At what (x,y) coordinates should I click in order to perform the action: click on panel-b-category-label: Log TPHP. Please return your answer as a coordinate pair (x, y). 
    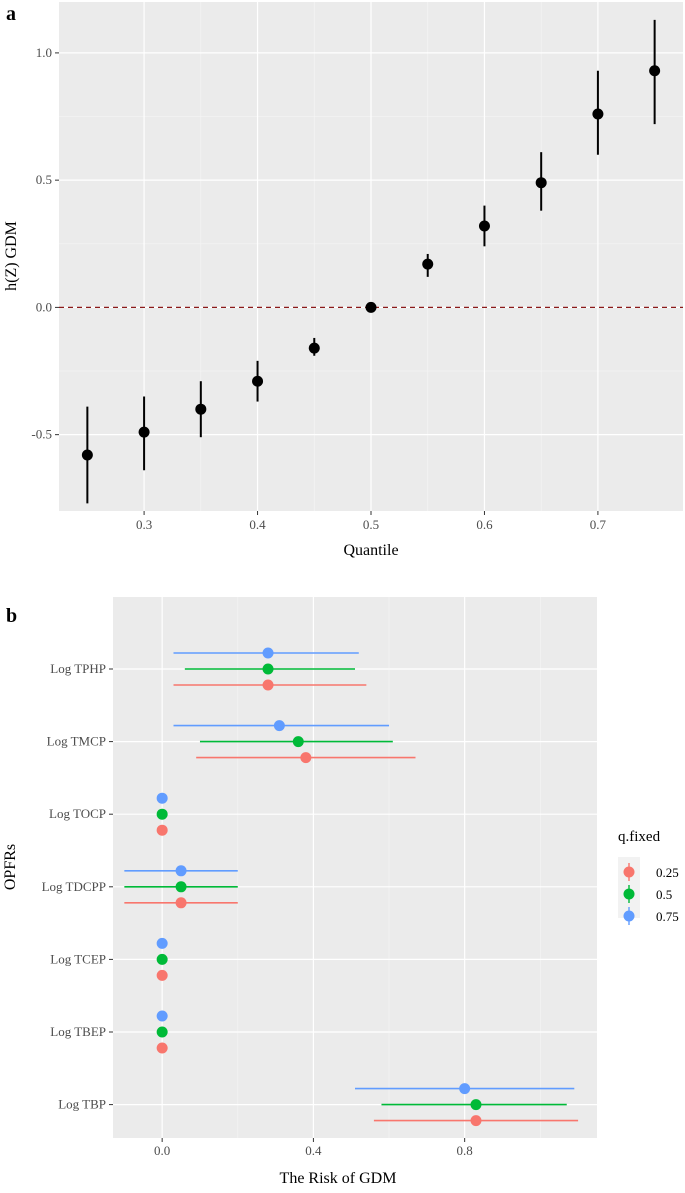
    Looking at the image, I should click on (78, 668).